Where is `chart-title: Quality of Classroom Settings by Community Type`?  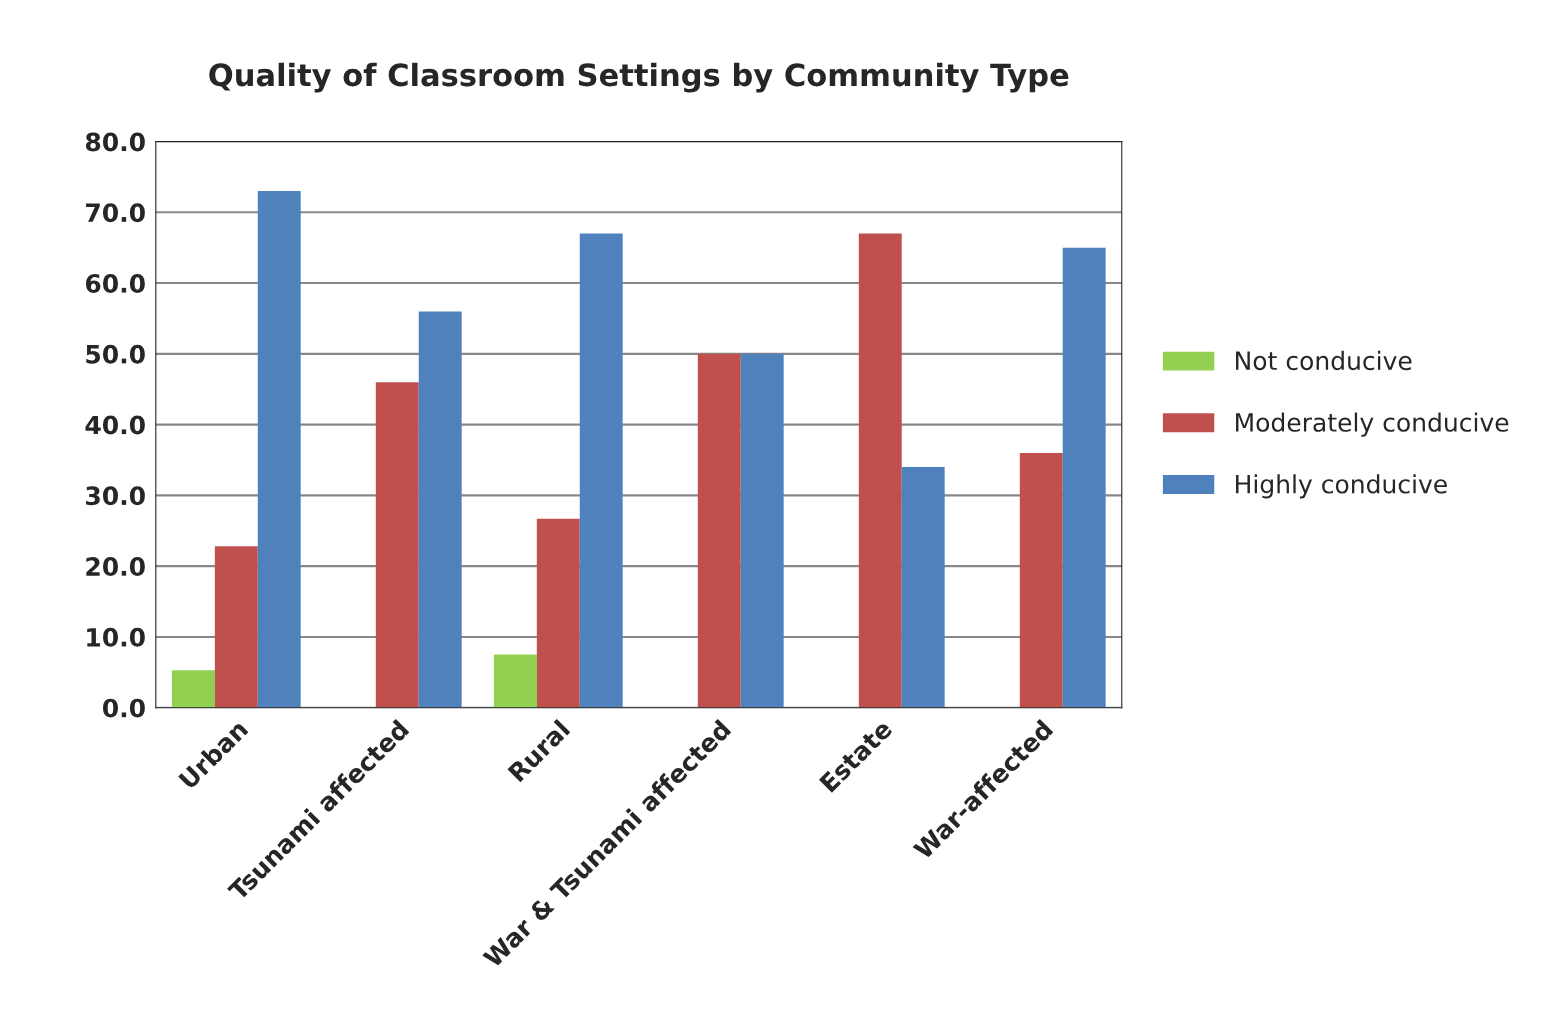 chart-title: Quality of Classroom Settings by Community Type is located at coordinates (639, 77).